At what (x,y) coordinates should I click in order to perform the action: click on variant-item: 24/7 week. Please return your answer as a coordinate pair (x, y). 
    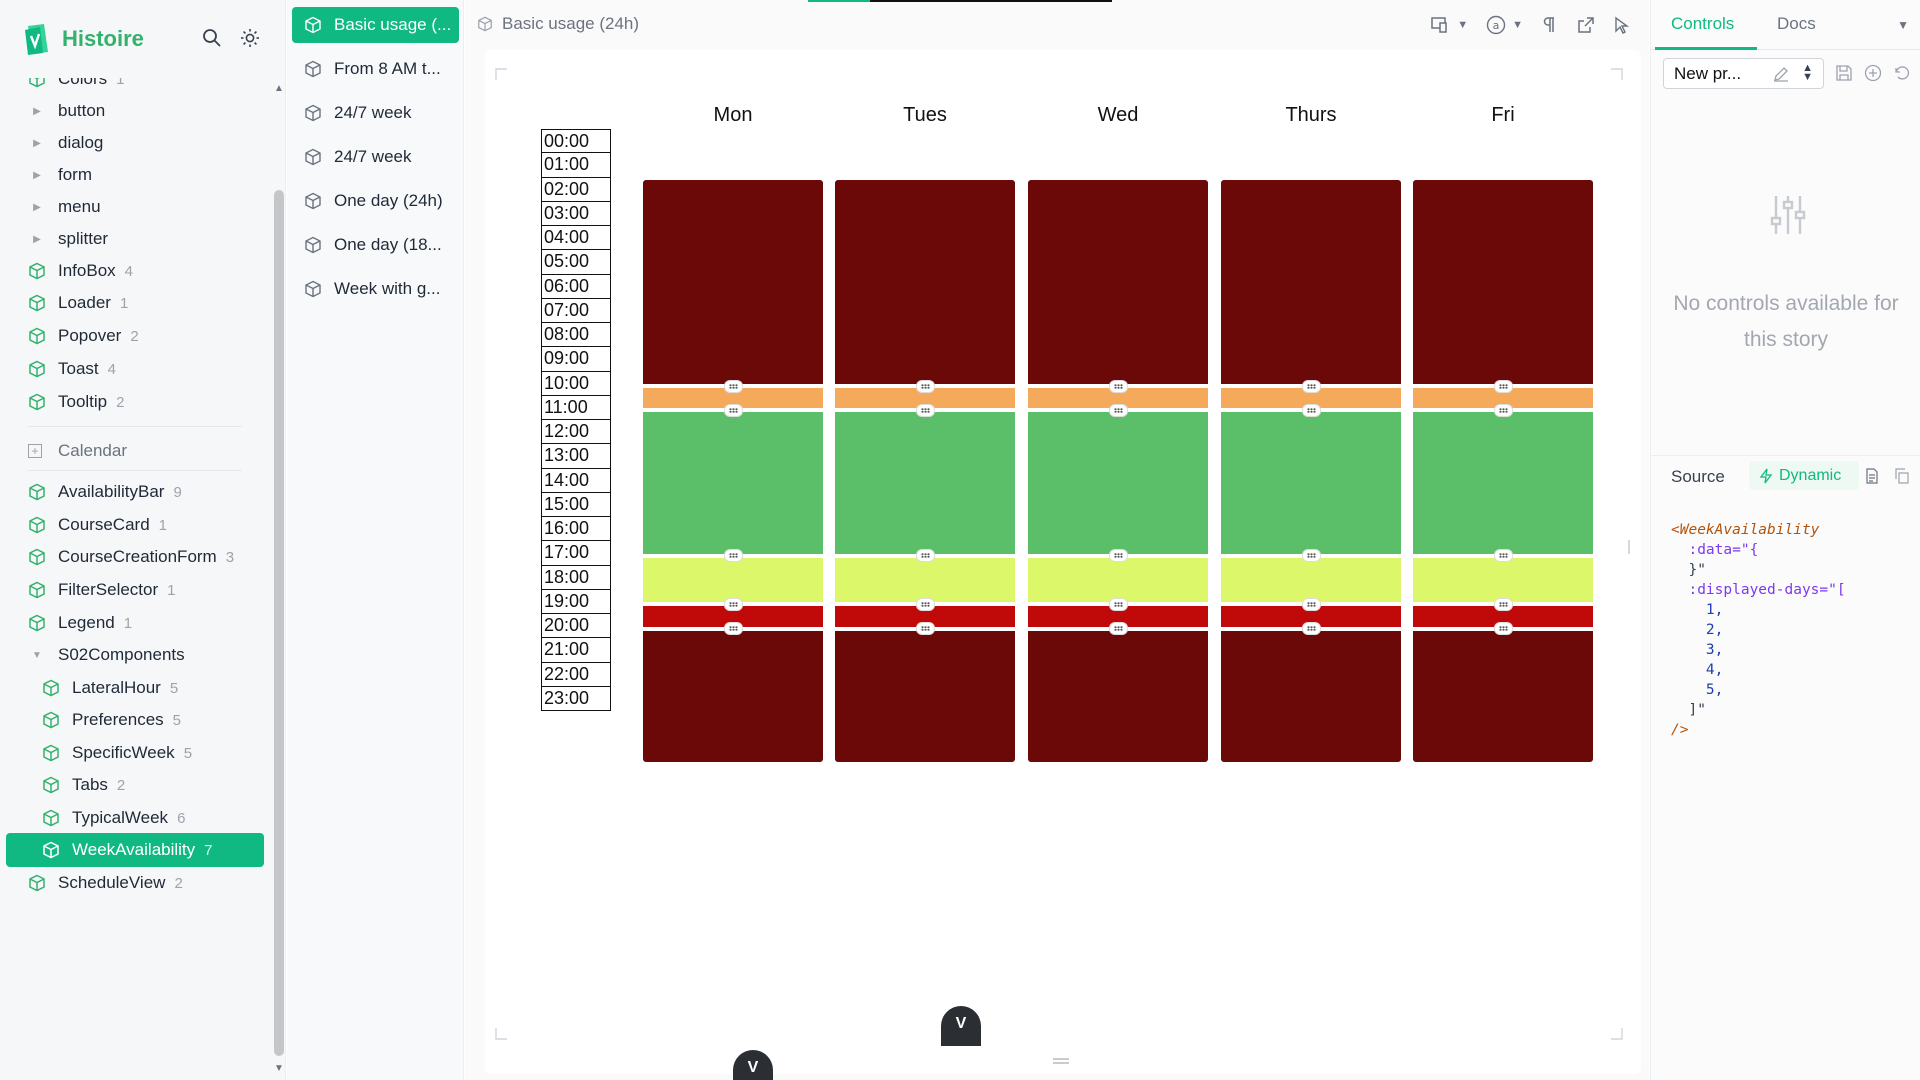
    Looking at the image, I should click on (375, 113).